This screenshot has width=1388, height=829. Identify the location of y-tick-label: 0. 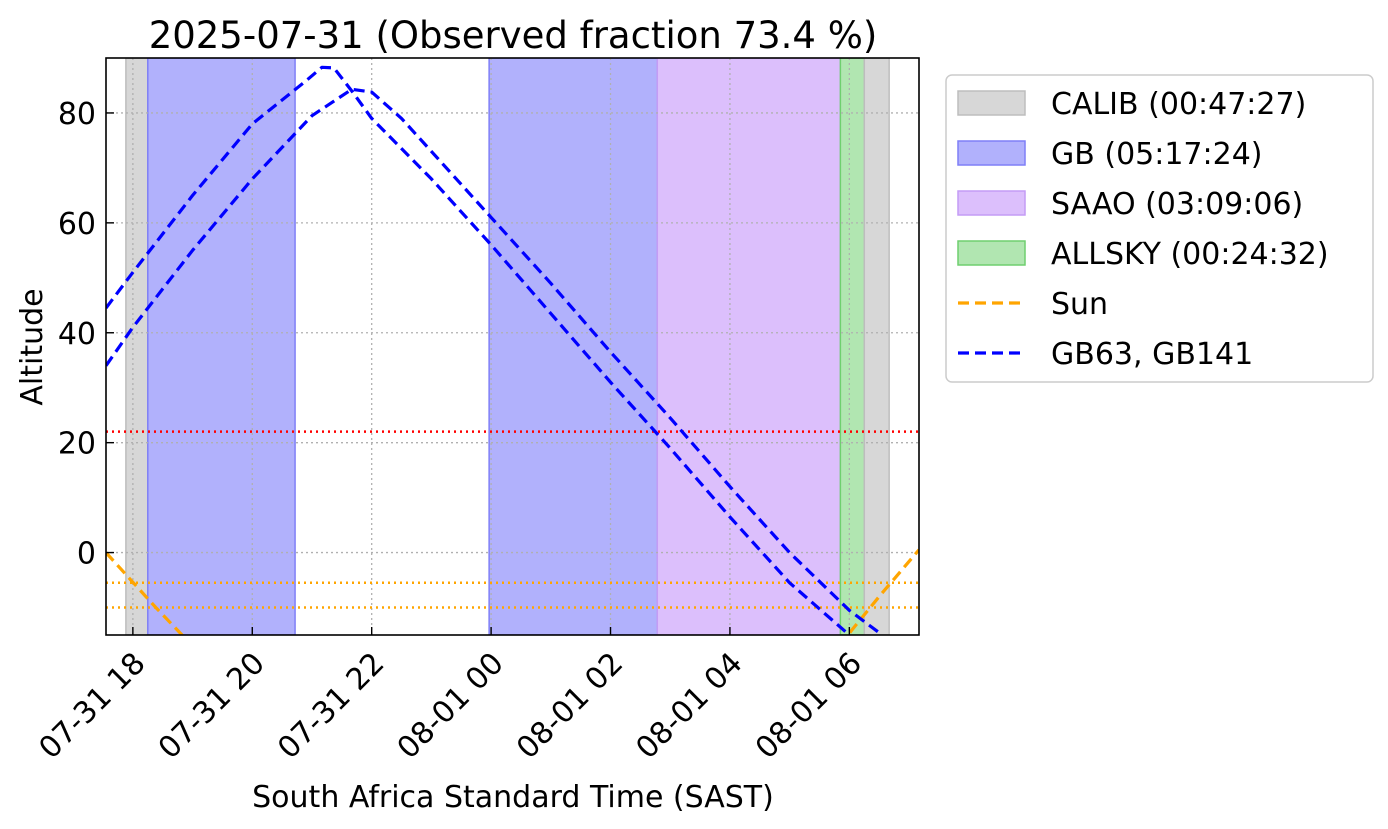
(86, 554).